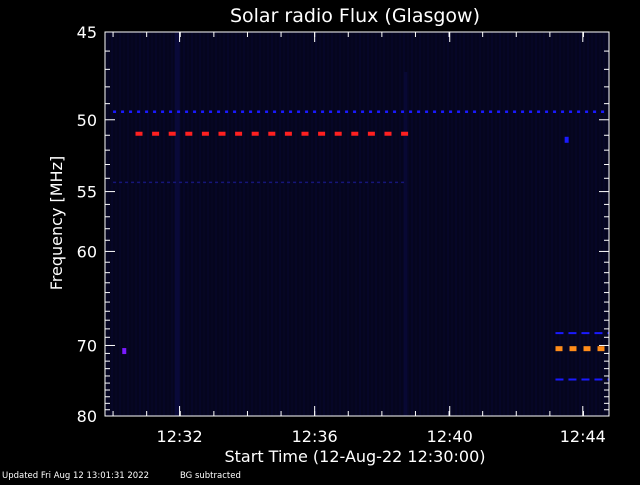 Image resolution: width=640 pixels, height=485 pixels. I want to click on y-tick-label: 80, so click(87, 416).